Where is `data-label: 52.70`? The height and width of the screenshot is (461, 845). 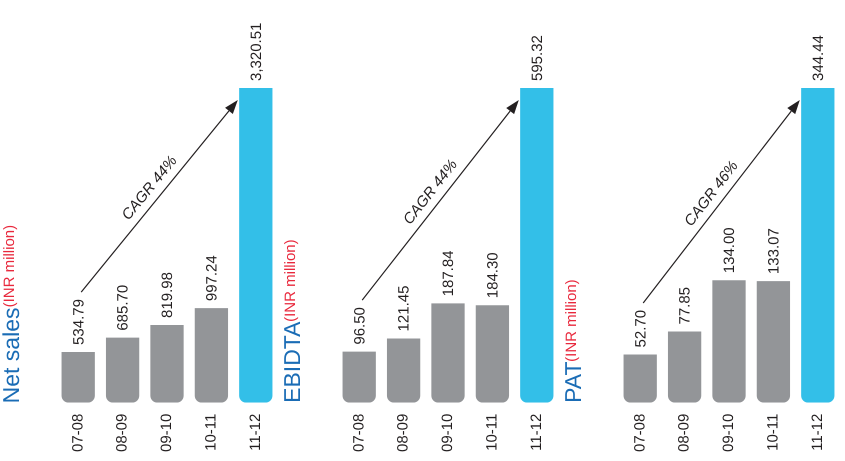
data-label: 52.70 is located at coordinates (641, 329).